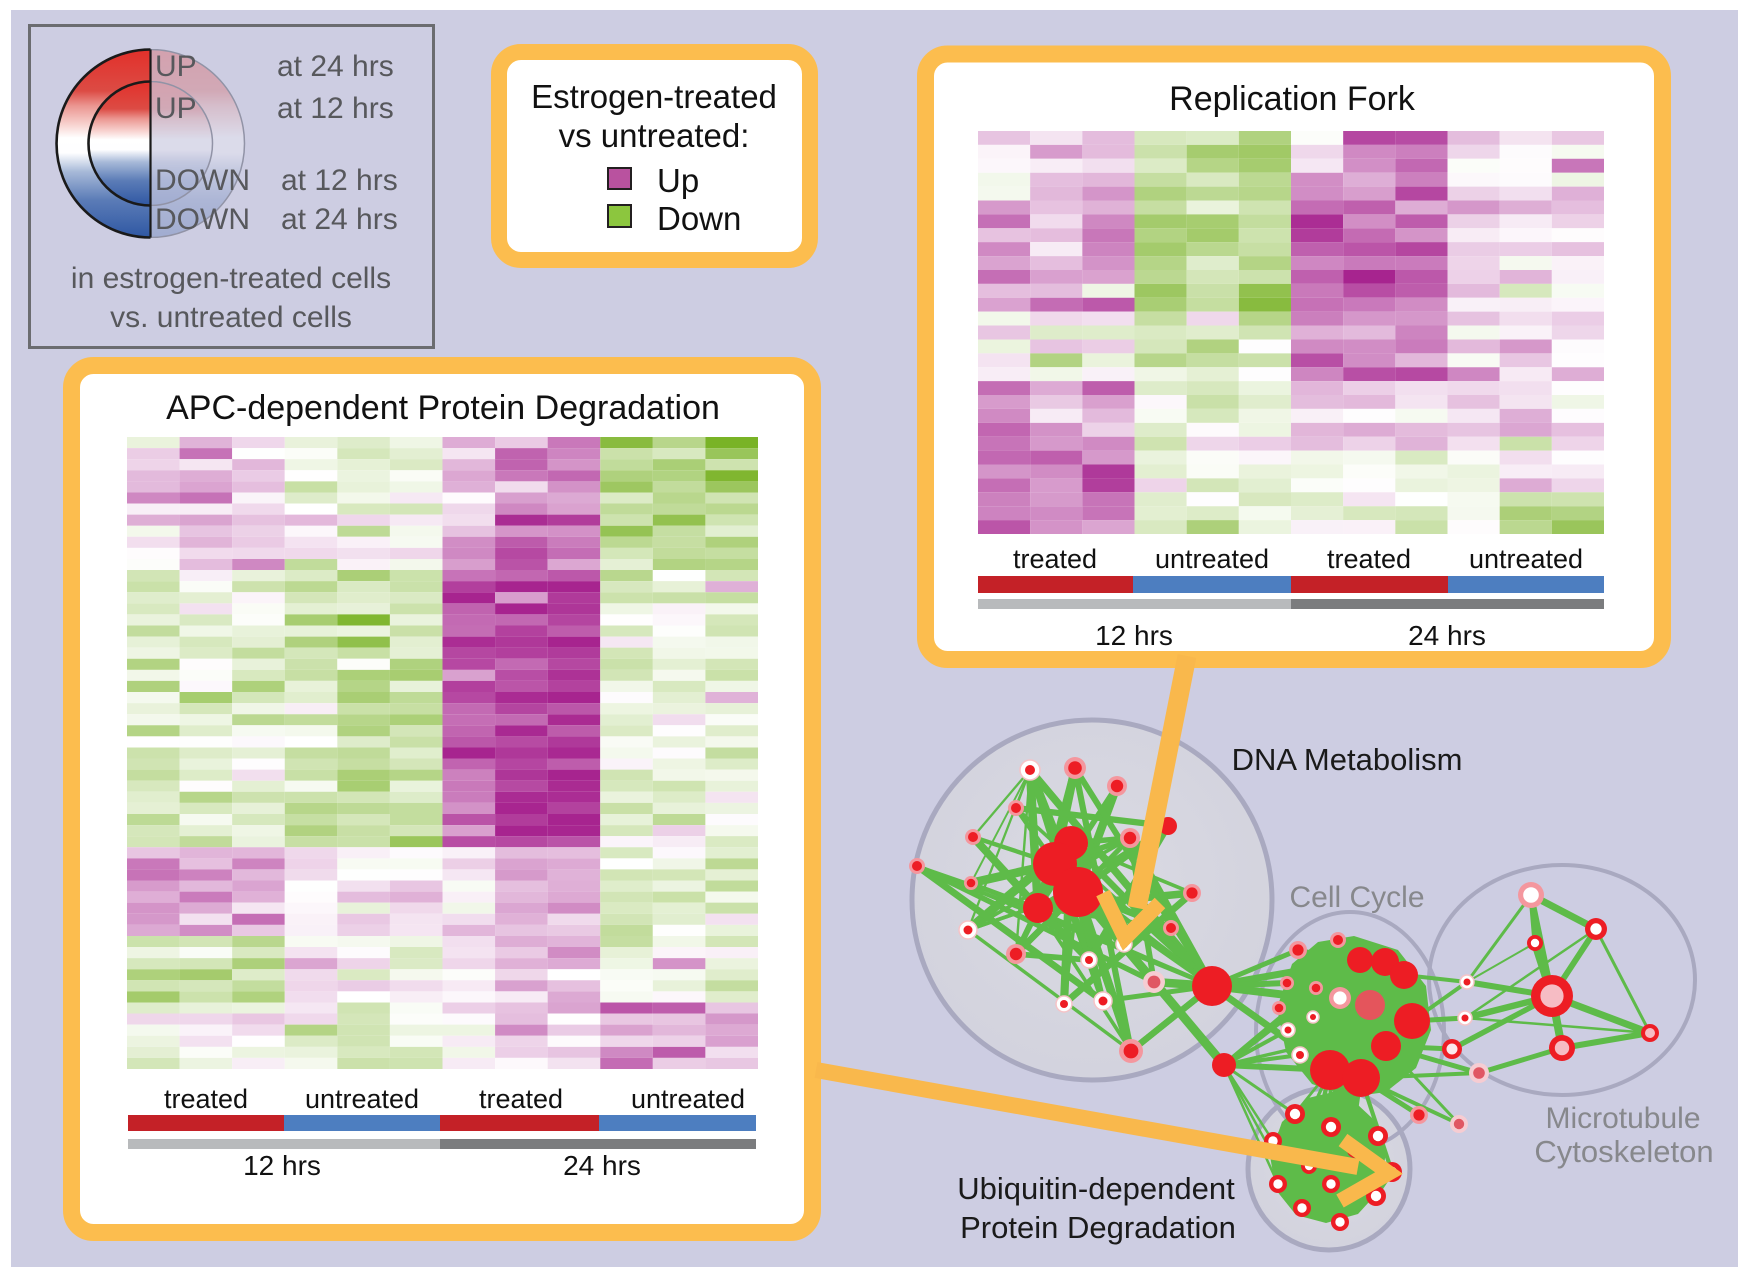  Describe the element at coordinates (1292, 99) in the screenshot. I see `svg-text: Replication Fork` at that location.